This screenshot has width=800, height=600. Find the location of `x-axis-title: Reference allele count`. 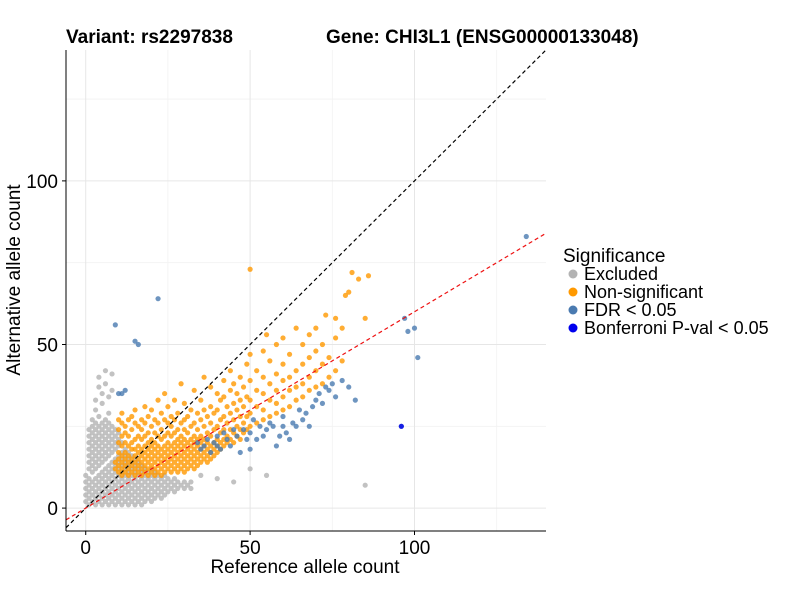

x-axis-title: Reference allele count is located at coordinates (305, 567).